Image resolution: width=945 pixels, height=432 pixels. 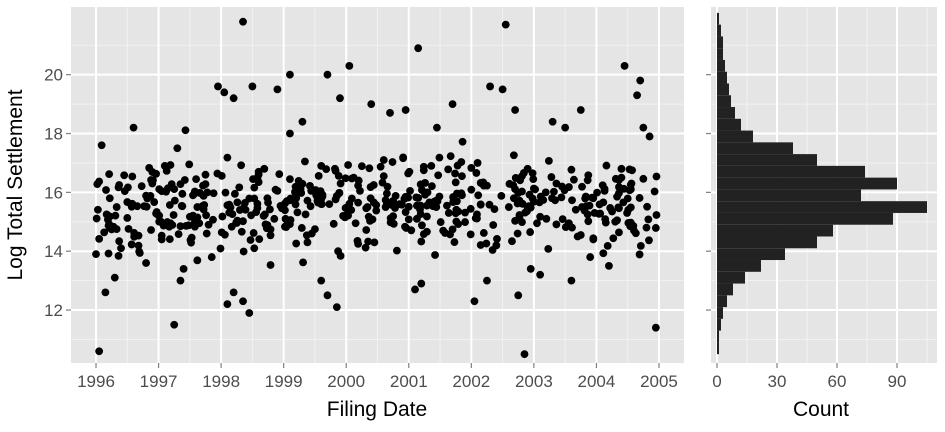 What do you see at coordinates (716, 381) in the screenshot?
I see `x-tick-label: 0` at bounding box center [716, 381].